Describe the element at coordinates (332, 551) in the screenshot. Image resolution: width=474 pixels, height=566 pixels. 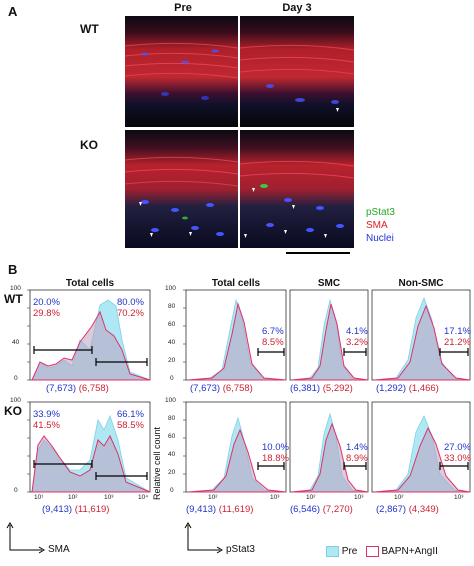
I see `legend-pre-swatch` at that location.